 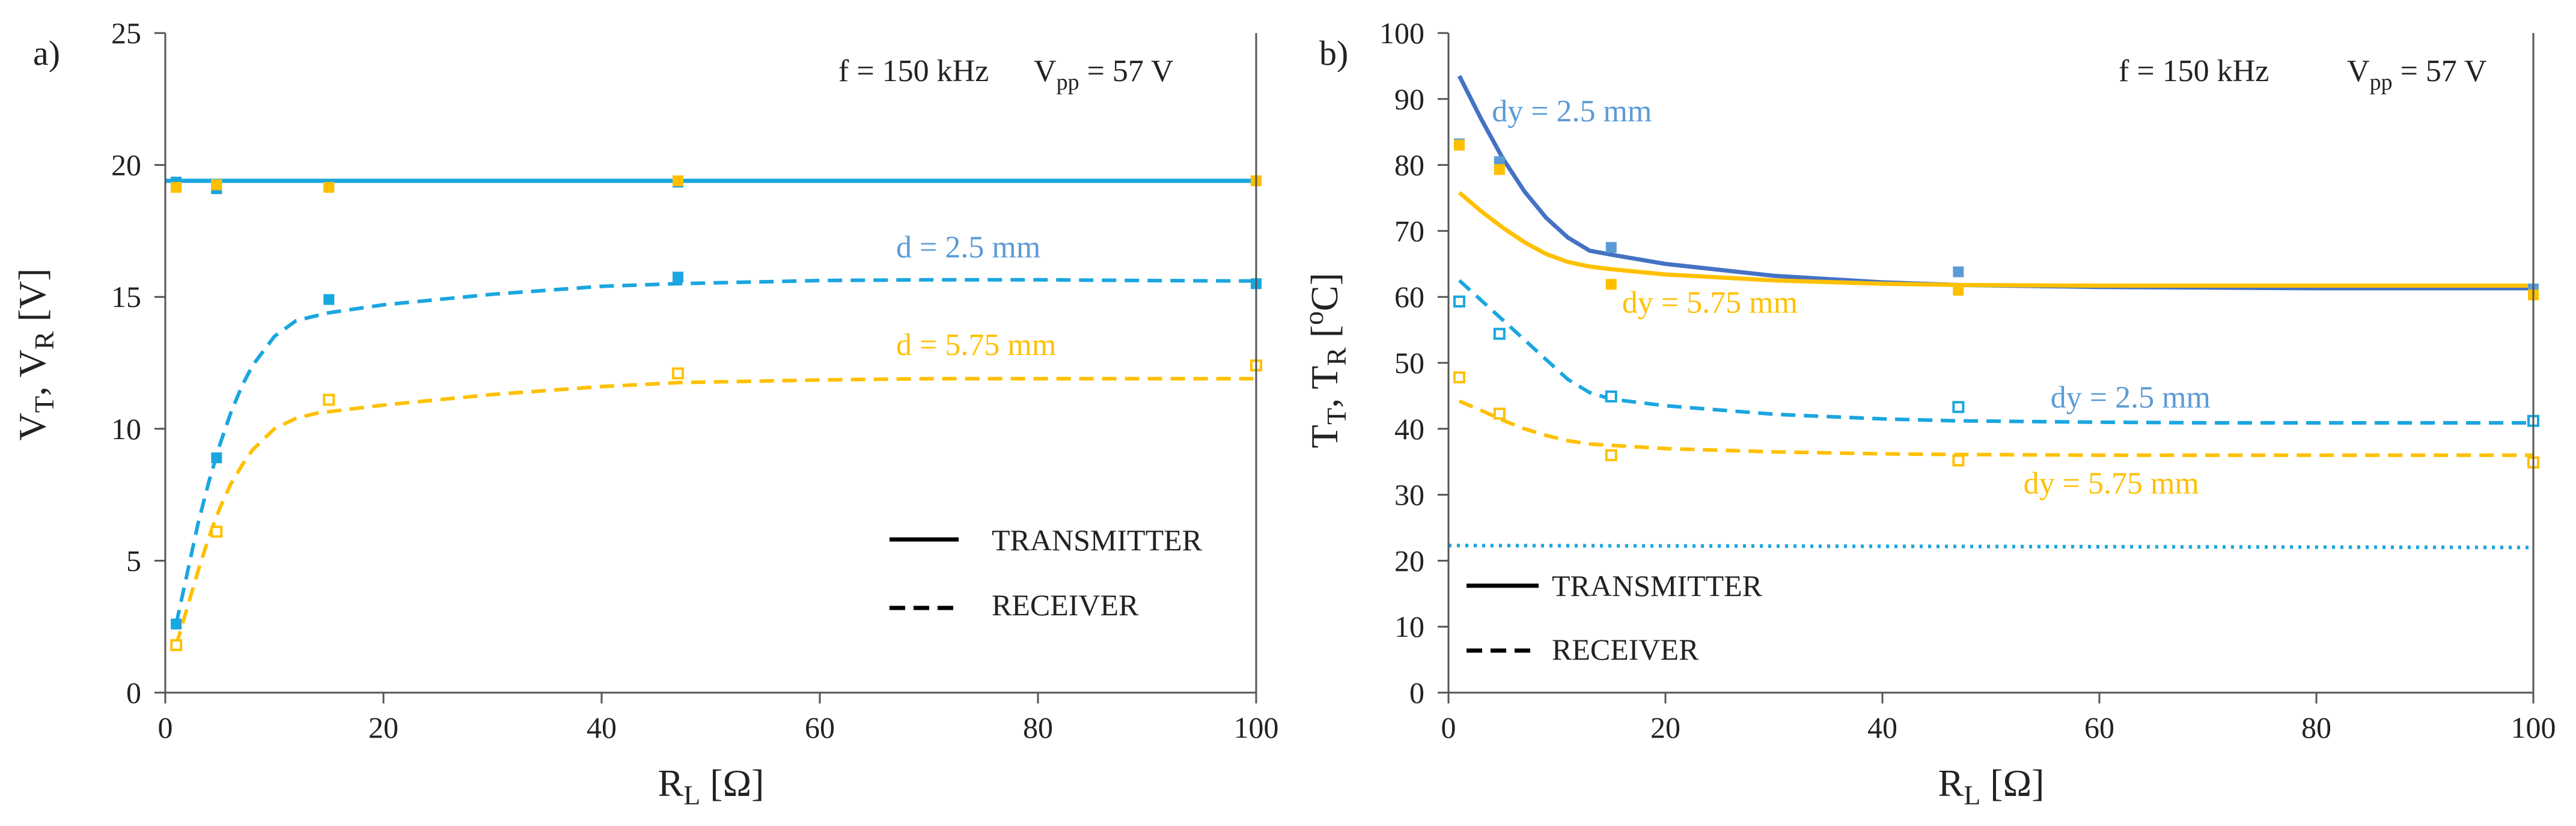 I want to click on y-tick-label: 40, so click(x=1409, y=429).